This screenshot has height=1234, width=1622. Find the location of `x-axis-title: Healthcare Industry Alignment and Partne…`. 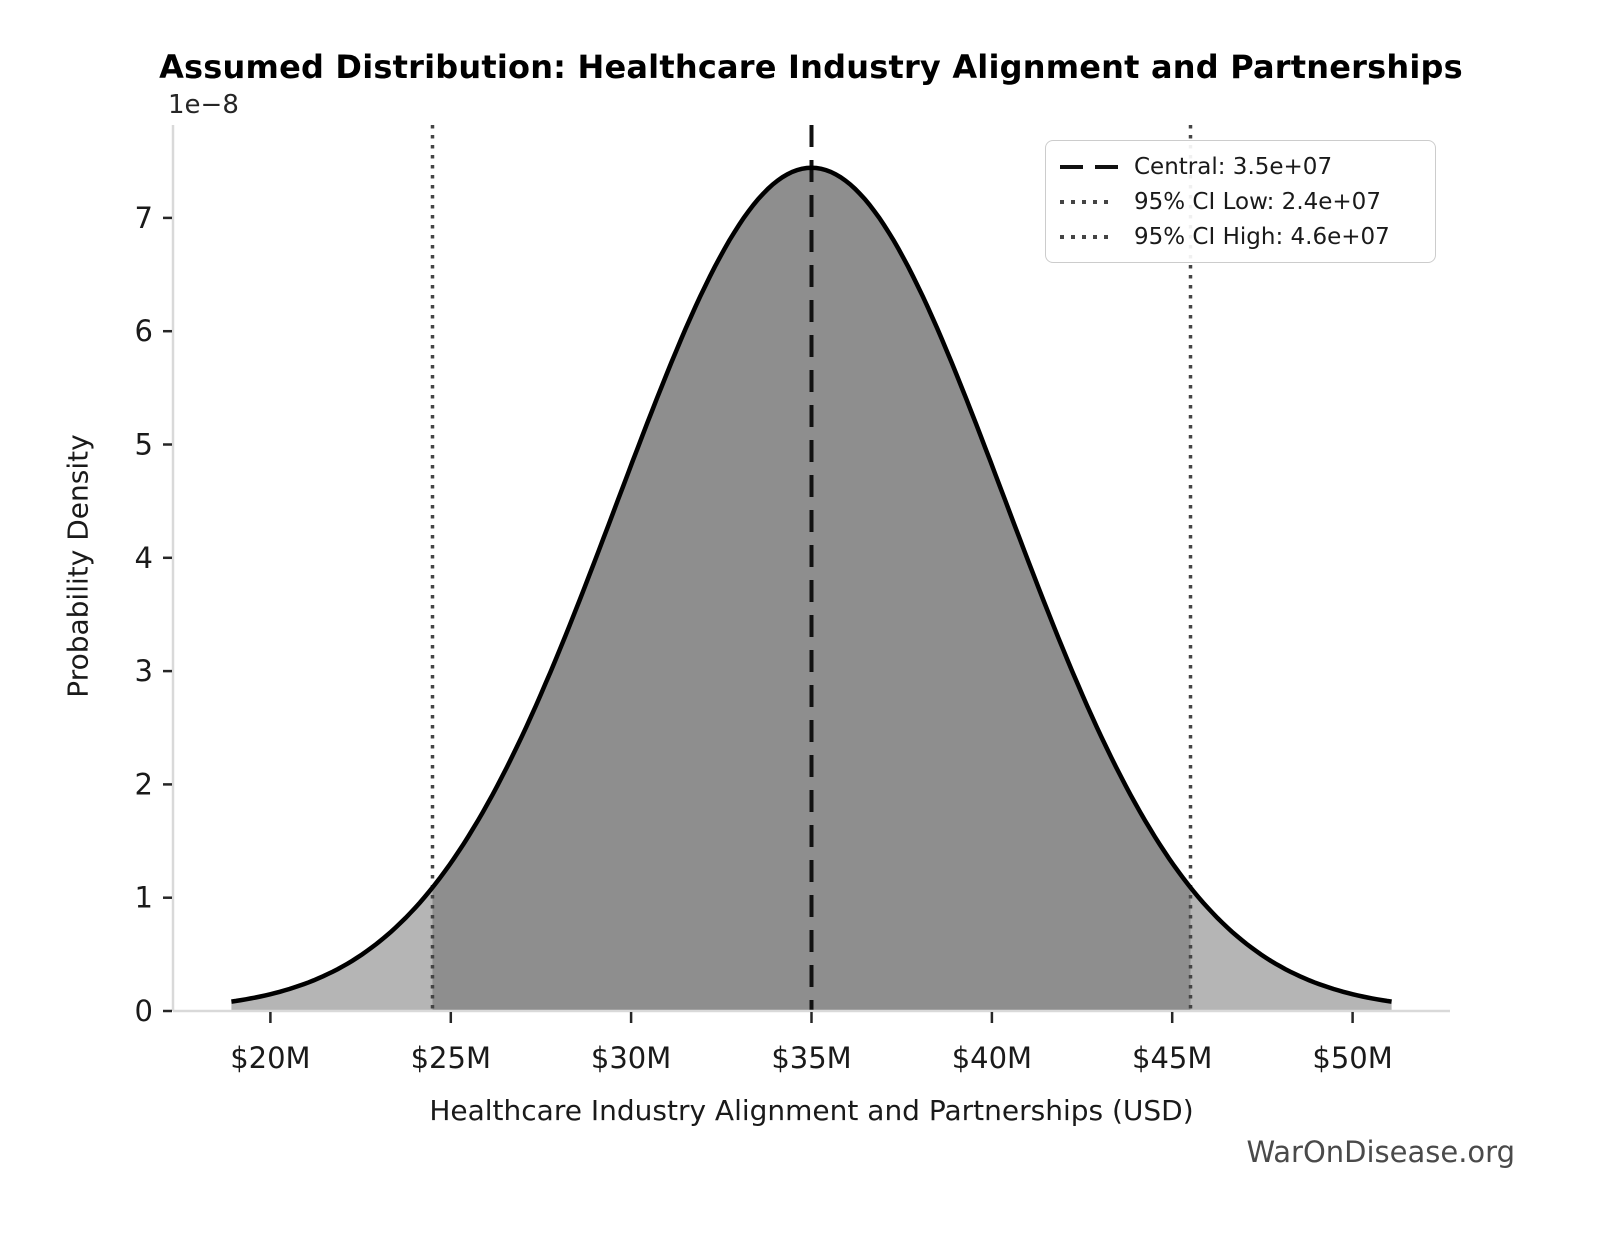

x-axis-title: Healthcare Industry Alignment and Partne… is located at coordinates (811, 1110).